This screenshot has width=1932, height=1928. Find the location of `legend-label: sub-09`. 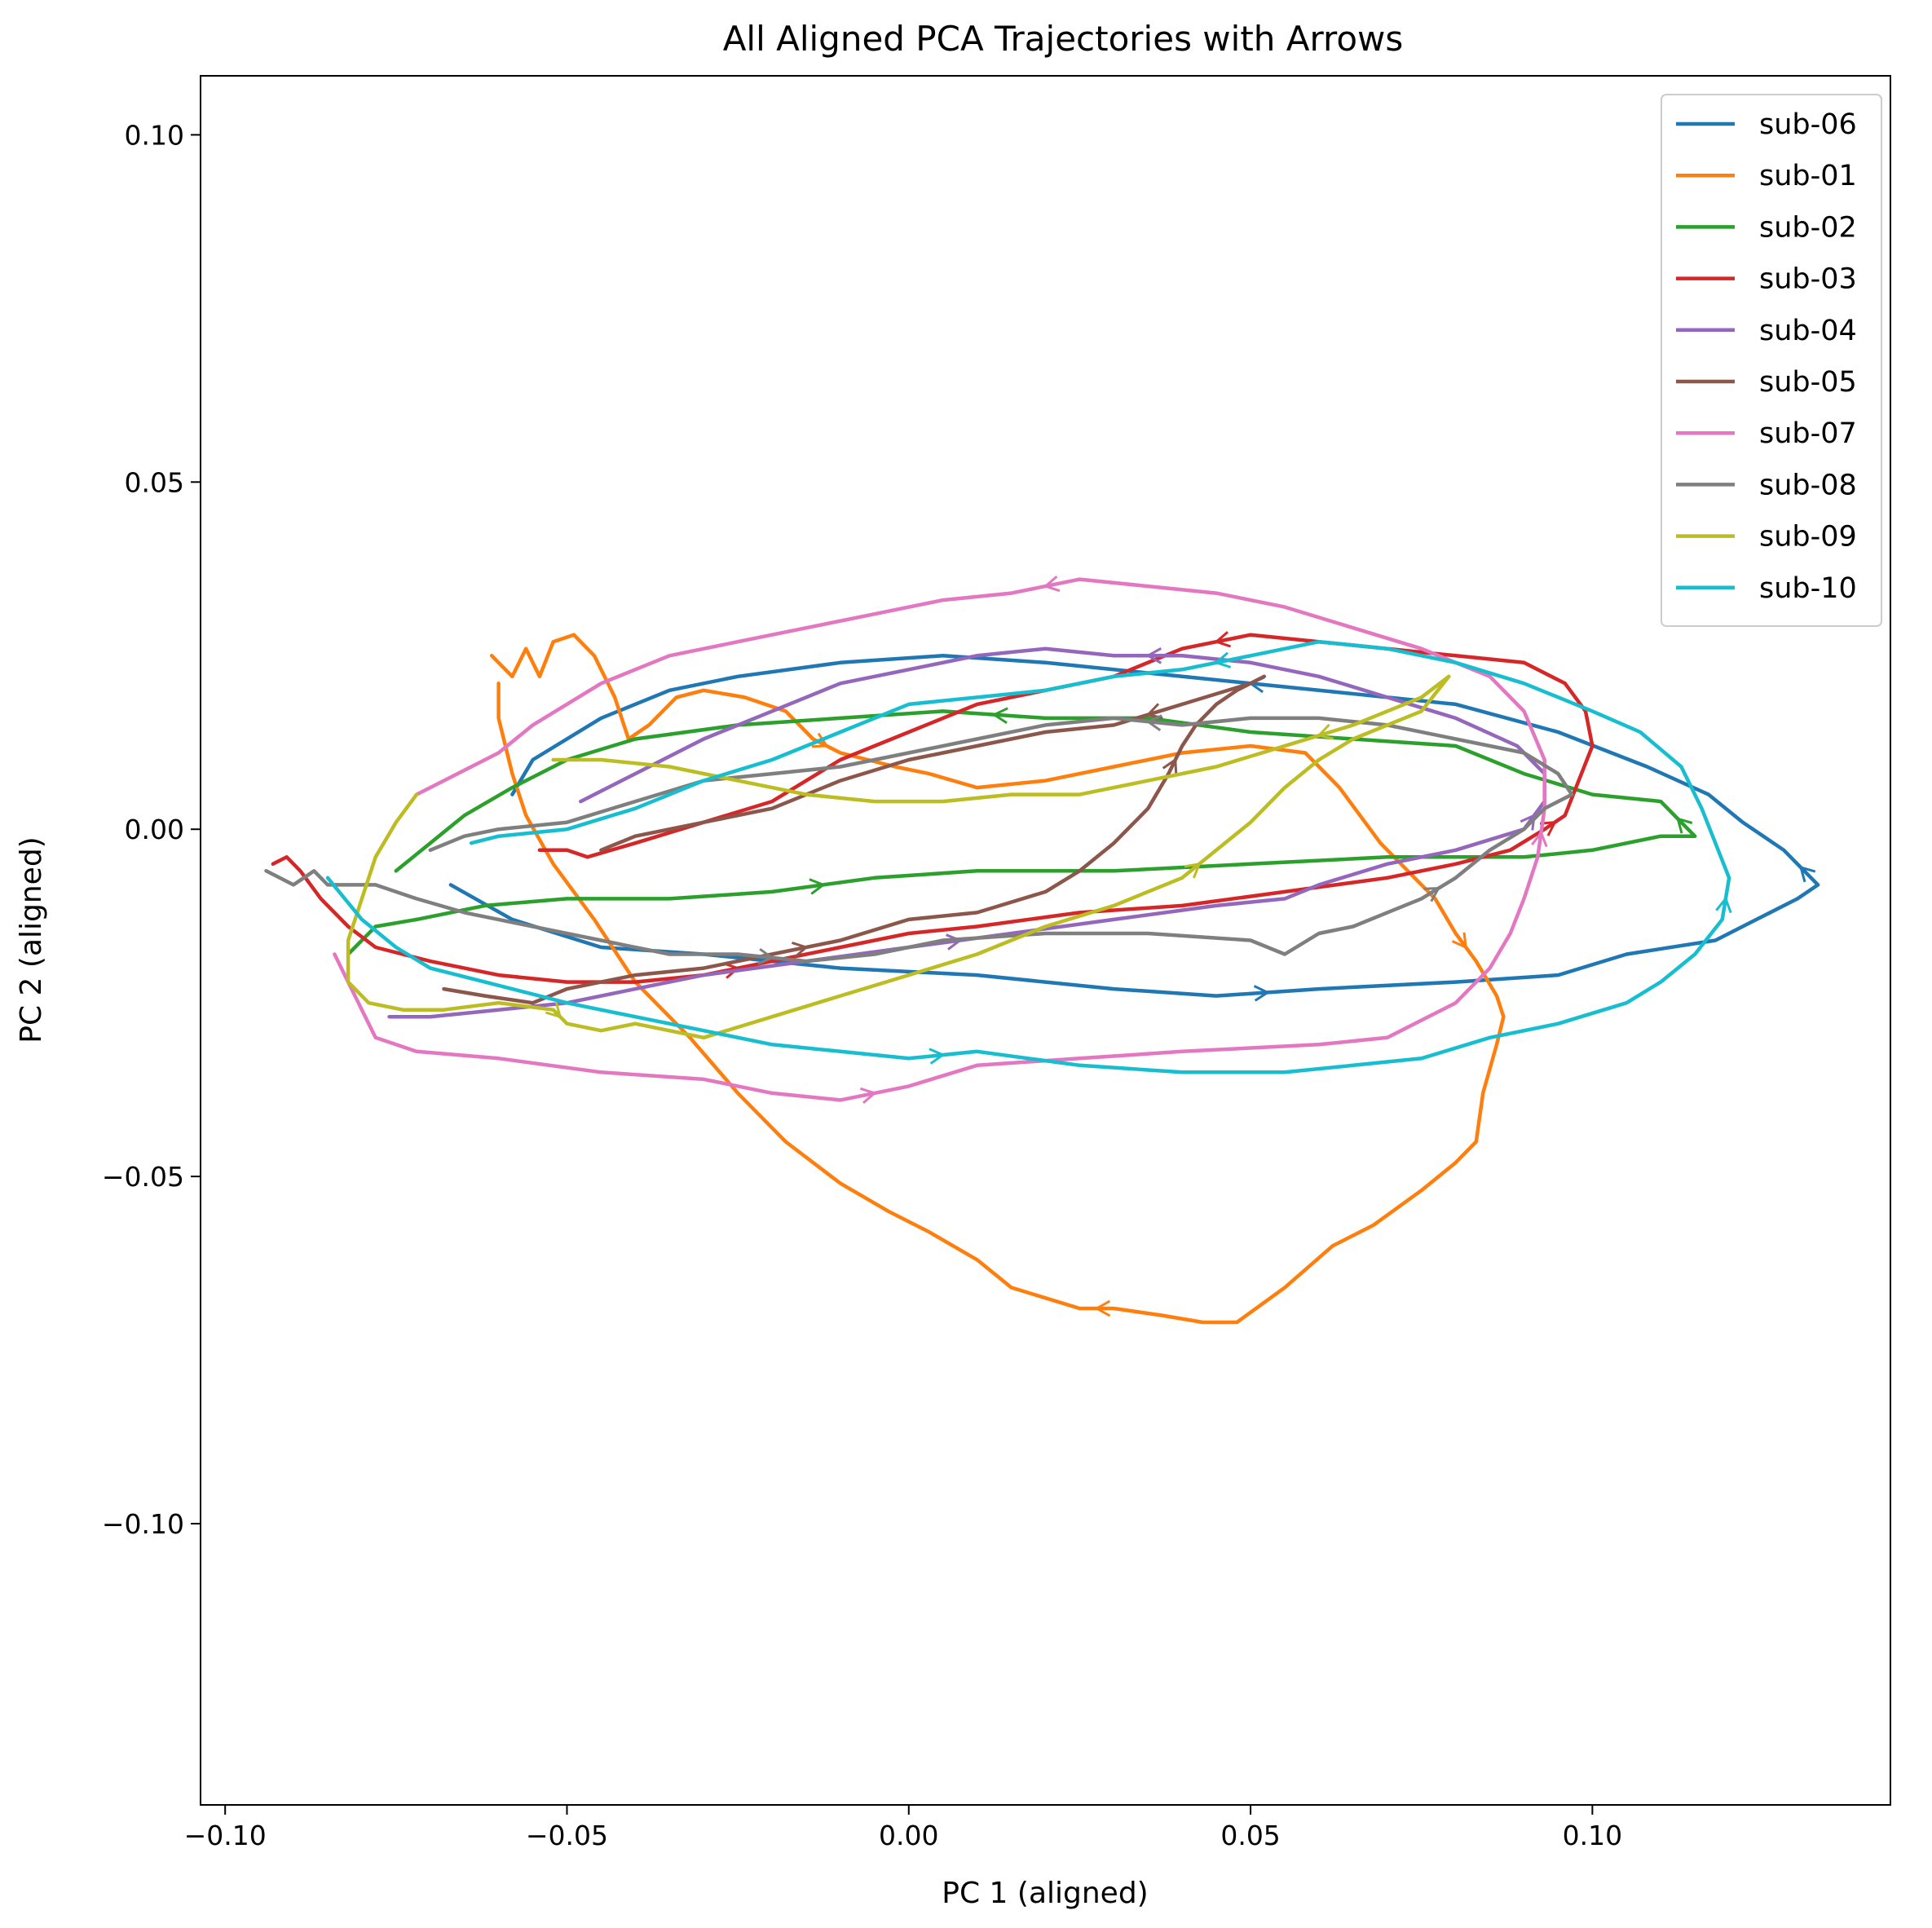

legend-label: sub-09 is located at coordinates (1808, 537).